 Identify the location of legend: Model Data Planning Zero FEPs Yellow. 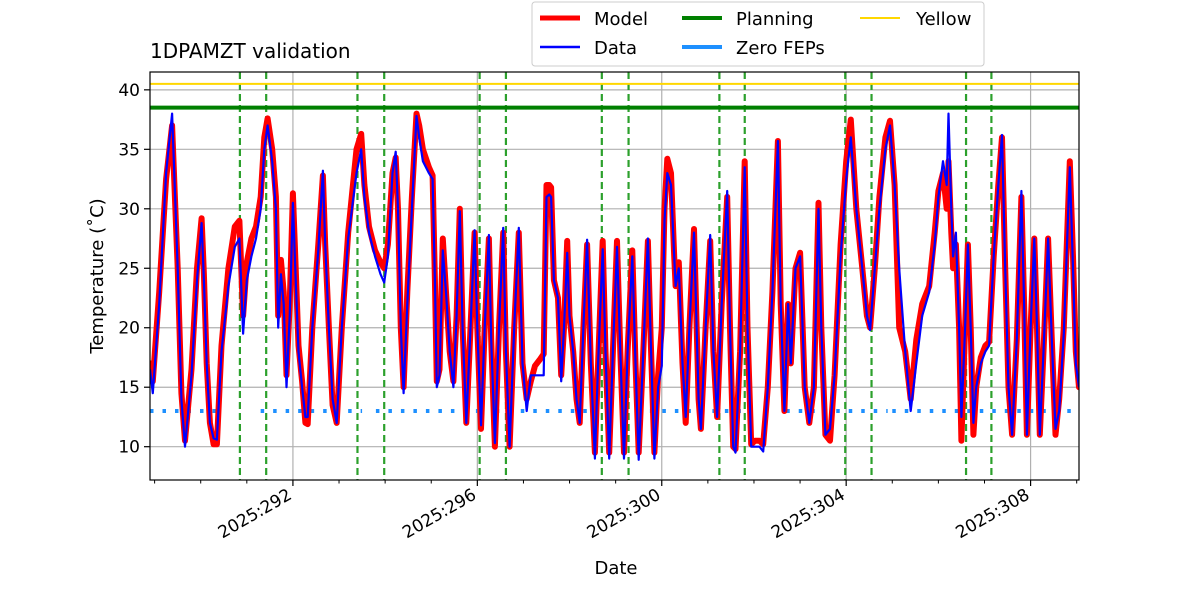
(758, 34).